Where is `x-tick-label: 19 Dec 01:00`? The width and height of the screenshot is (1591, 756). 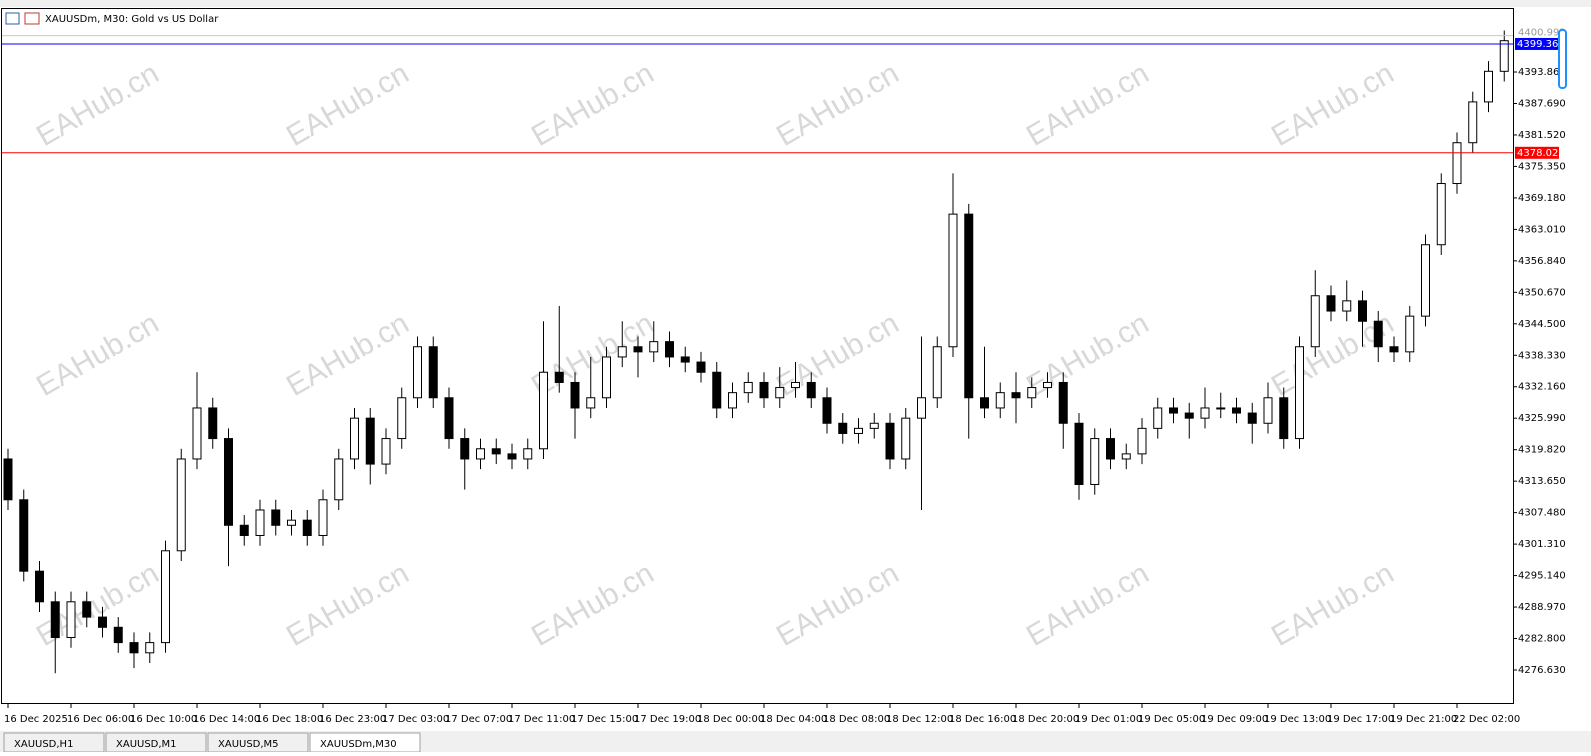 x-tick-label: 19 Dec 01:00 is located at coordinates (1108, 719).